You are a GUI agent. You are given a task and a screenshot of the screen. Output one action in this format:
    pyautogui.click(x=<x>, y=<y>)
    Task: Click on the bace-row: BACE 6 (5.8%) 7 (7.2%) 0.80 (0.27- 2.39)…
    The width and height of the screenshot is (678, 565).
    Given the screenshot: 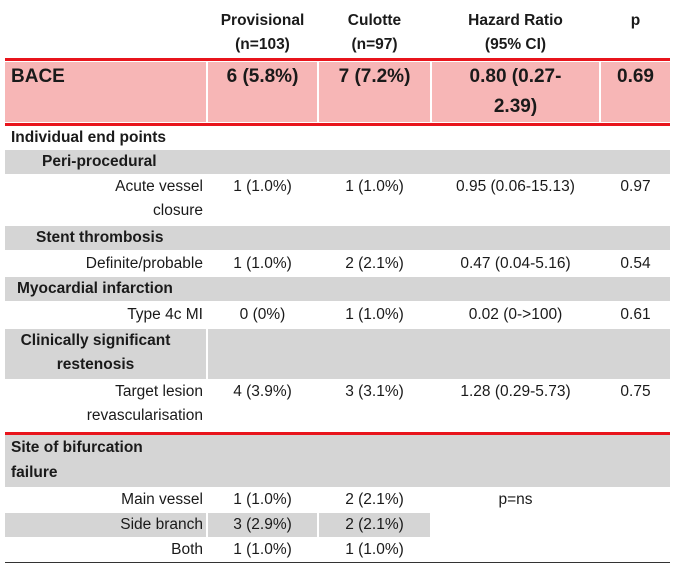 What is the action you would take?
    pyautogui.click(x=337, y=92)
    